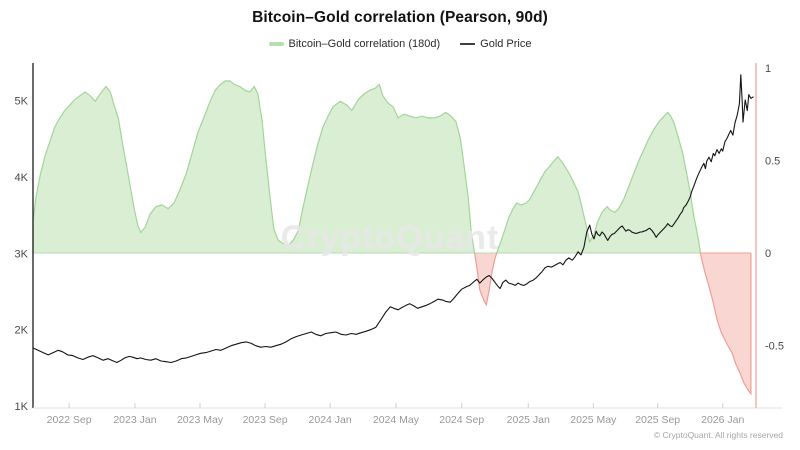 The width and height of the screenshot is (800, 450). What do you see at coordinates (768, 69) in the screenshot?
I see `y-right-tick-label: 1` at bounding box center [768, 69].